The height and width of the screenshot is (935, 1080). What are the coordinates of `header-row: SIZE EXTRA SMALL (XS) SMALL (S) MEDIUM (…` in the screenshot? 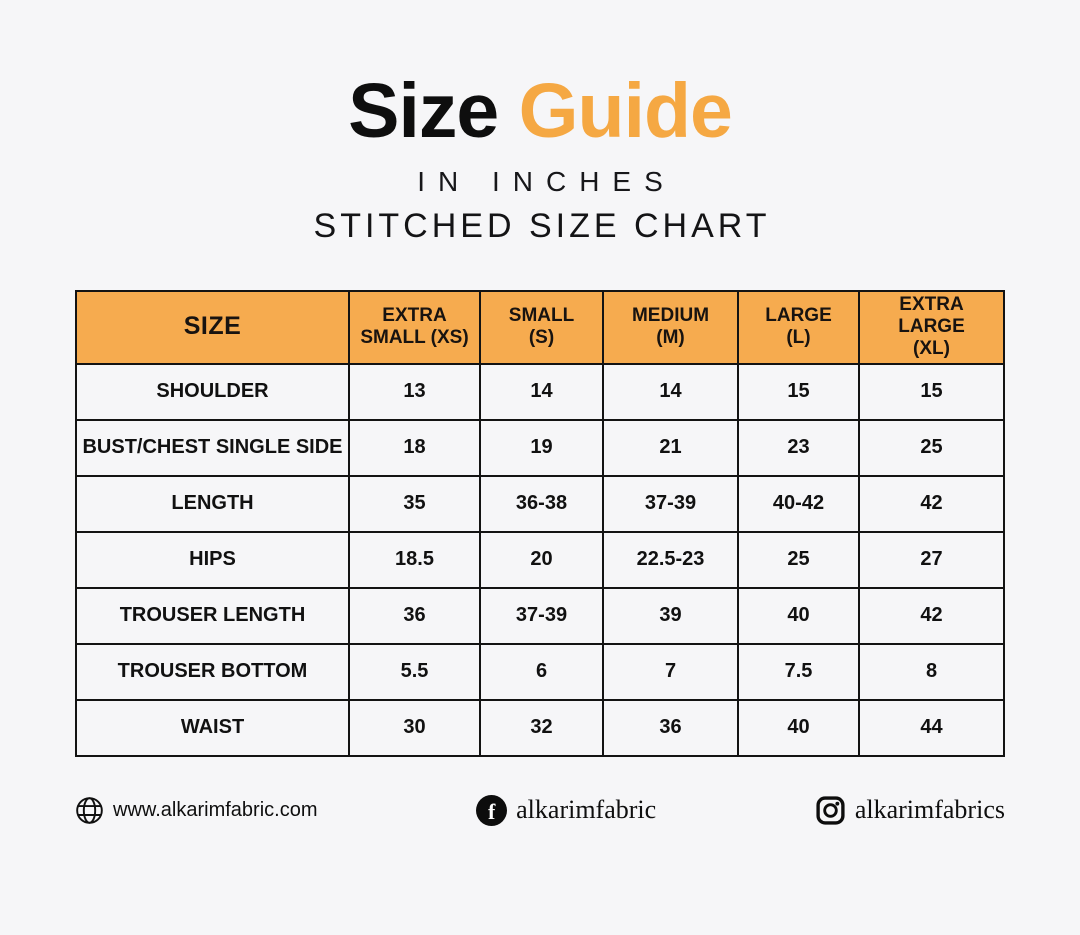 It's located at (540, 327).